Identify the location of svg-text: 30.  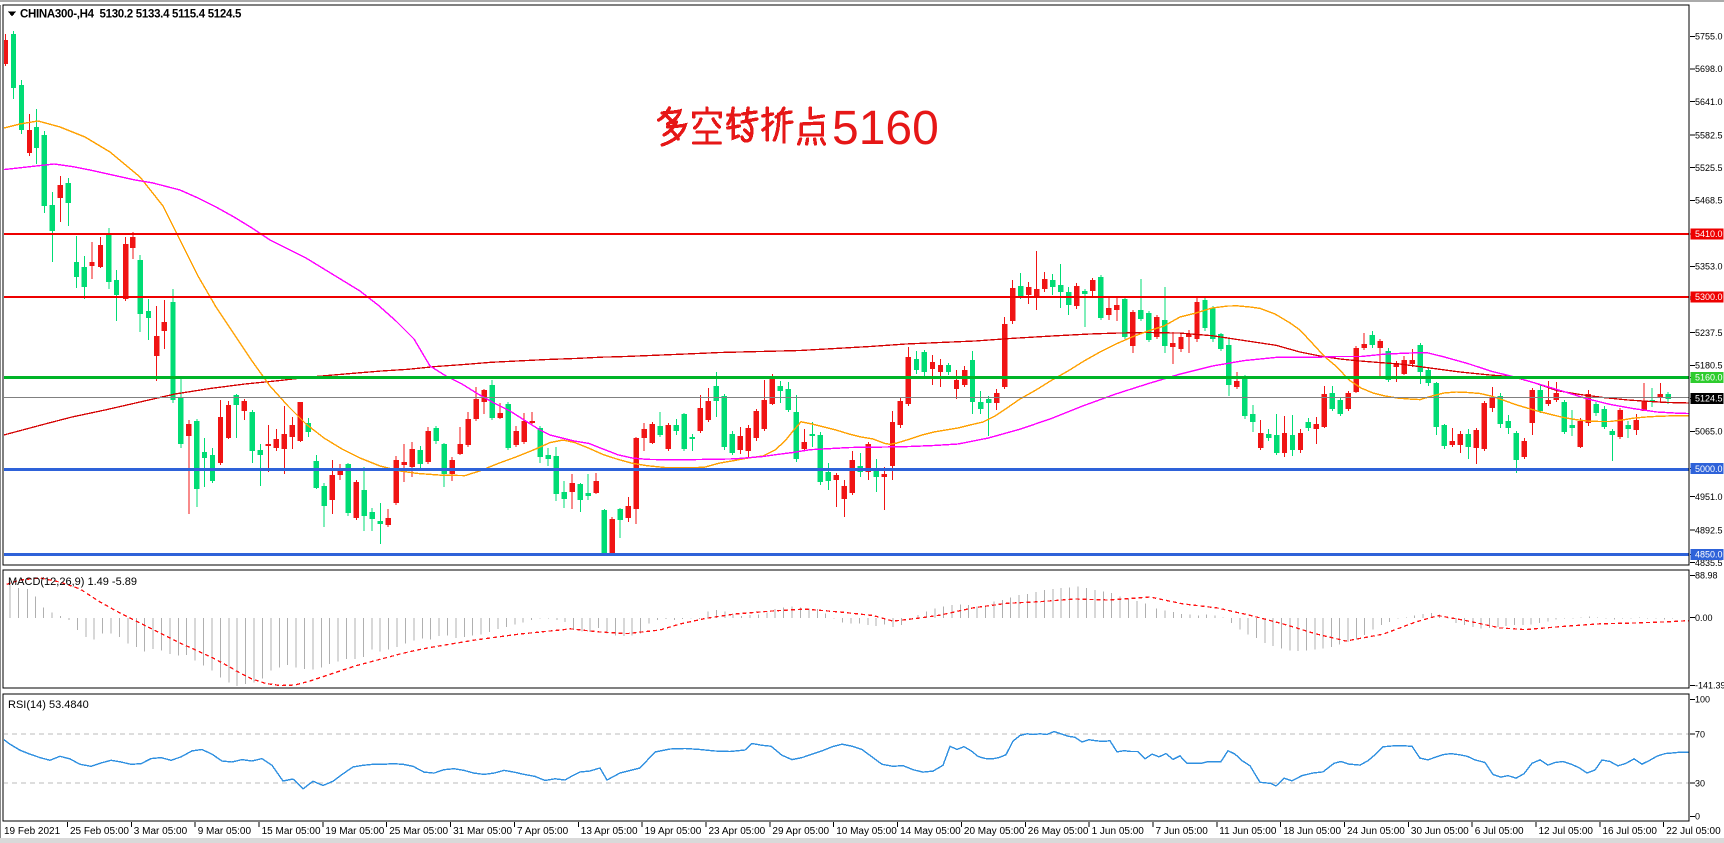
(1700, 783).